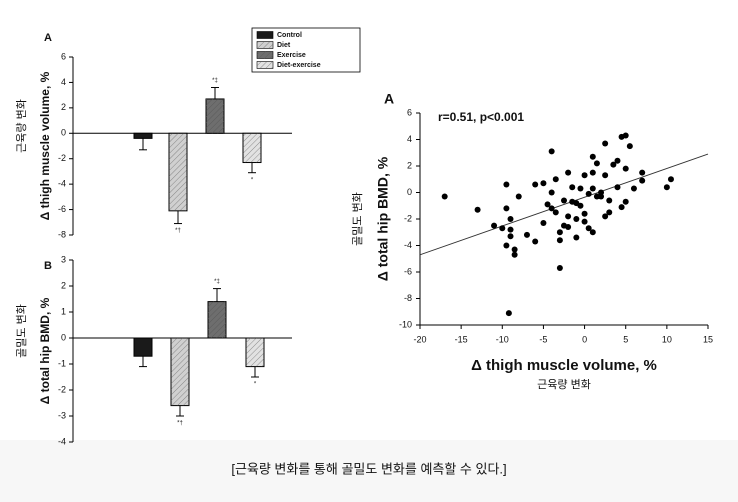 The width and height of the screenshot is (738, 502). What do you see at coordinates (45, 145) in the screenshot?
I see `y-axis-label: Δ thigh muscle volume, %` at bounding box center [45, 145].